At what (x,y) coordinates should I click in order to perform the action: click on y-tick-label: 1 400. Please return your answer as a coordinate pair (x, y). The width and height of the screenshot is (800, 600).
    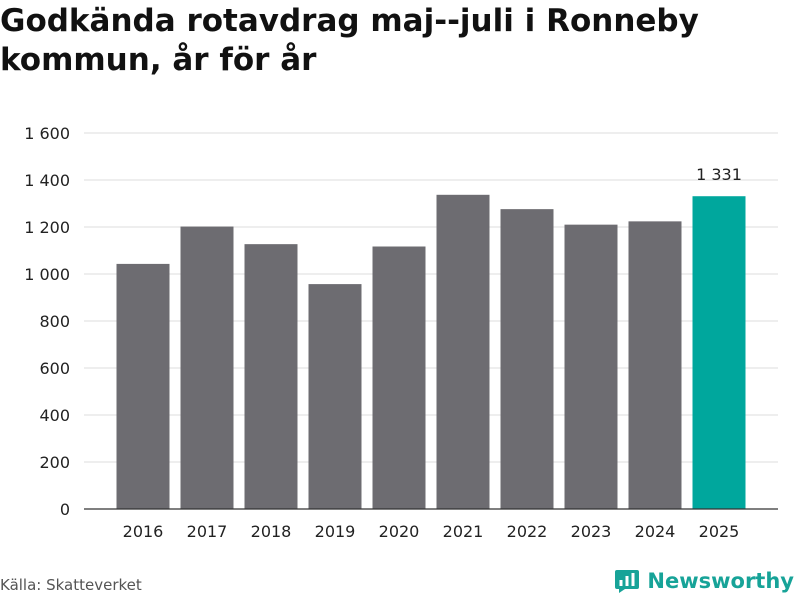
    Looking at the image, I should click on (47, 180).